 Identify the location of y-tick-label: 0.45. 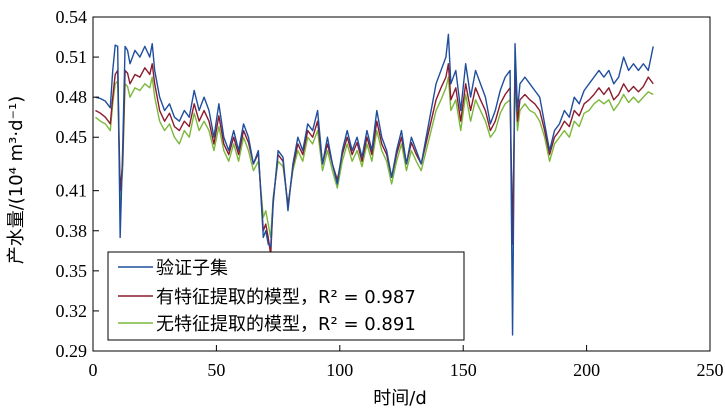
(72, 137).